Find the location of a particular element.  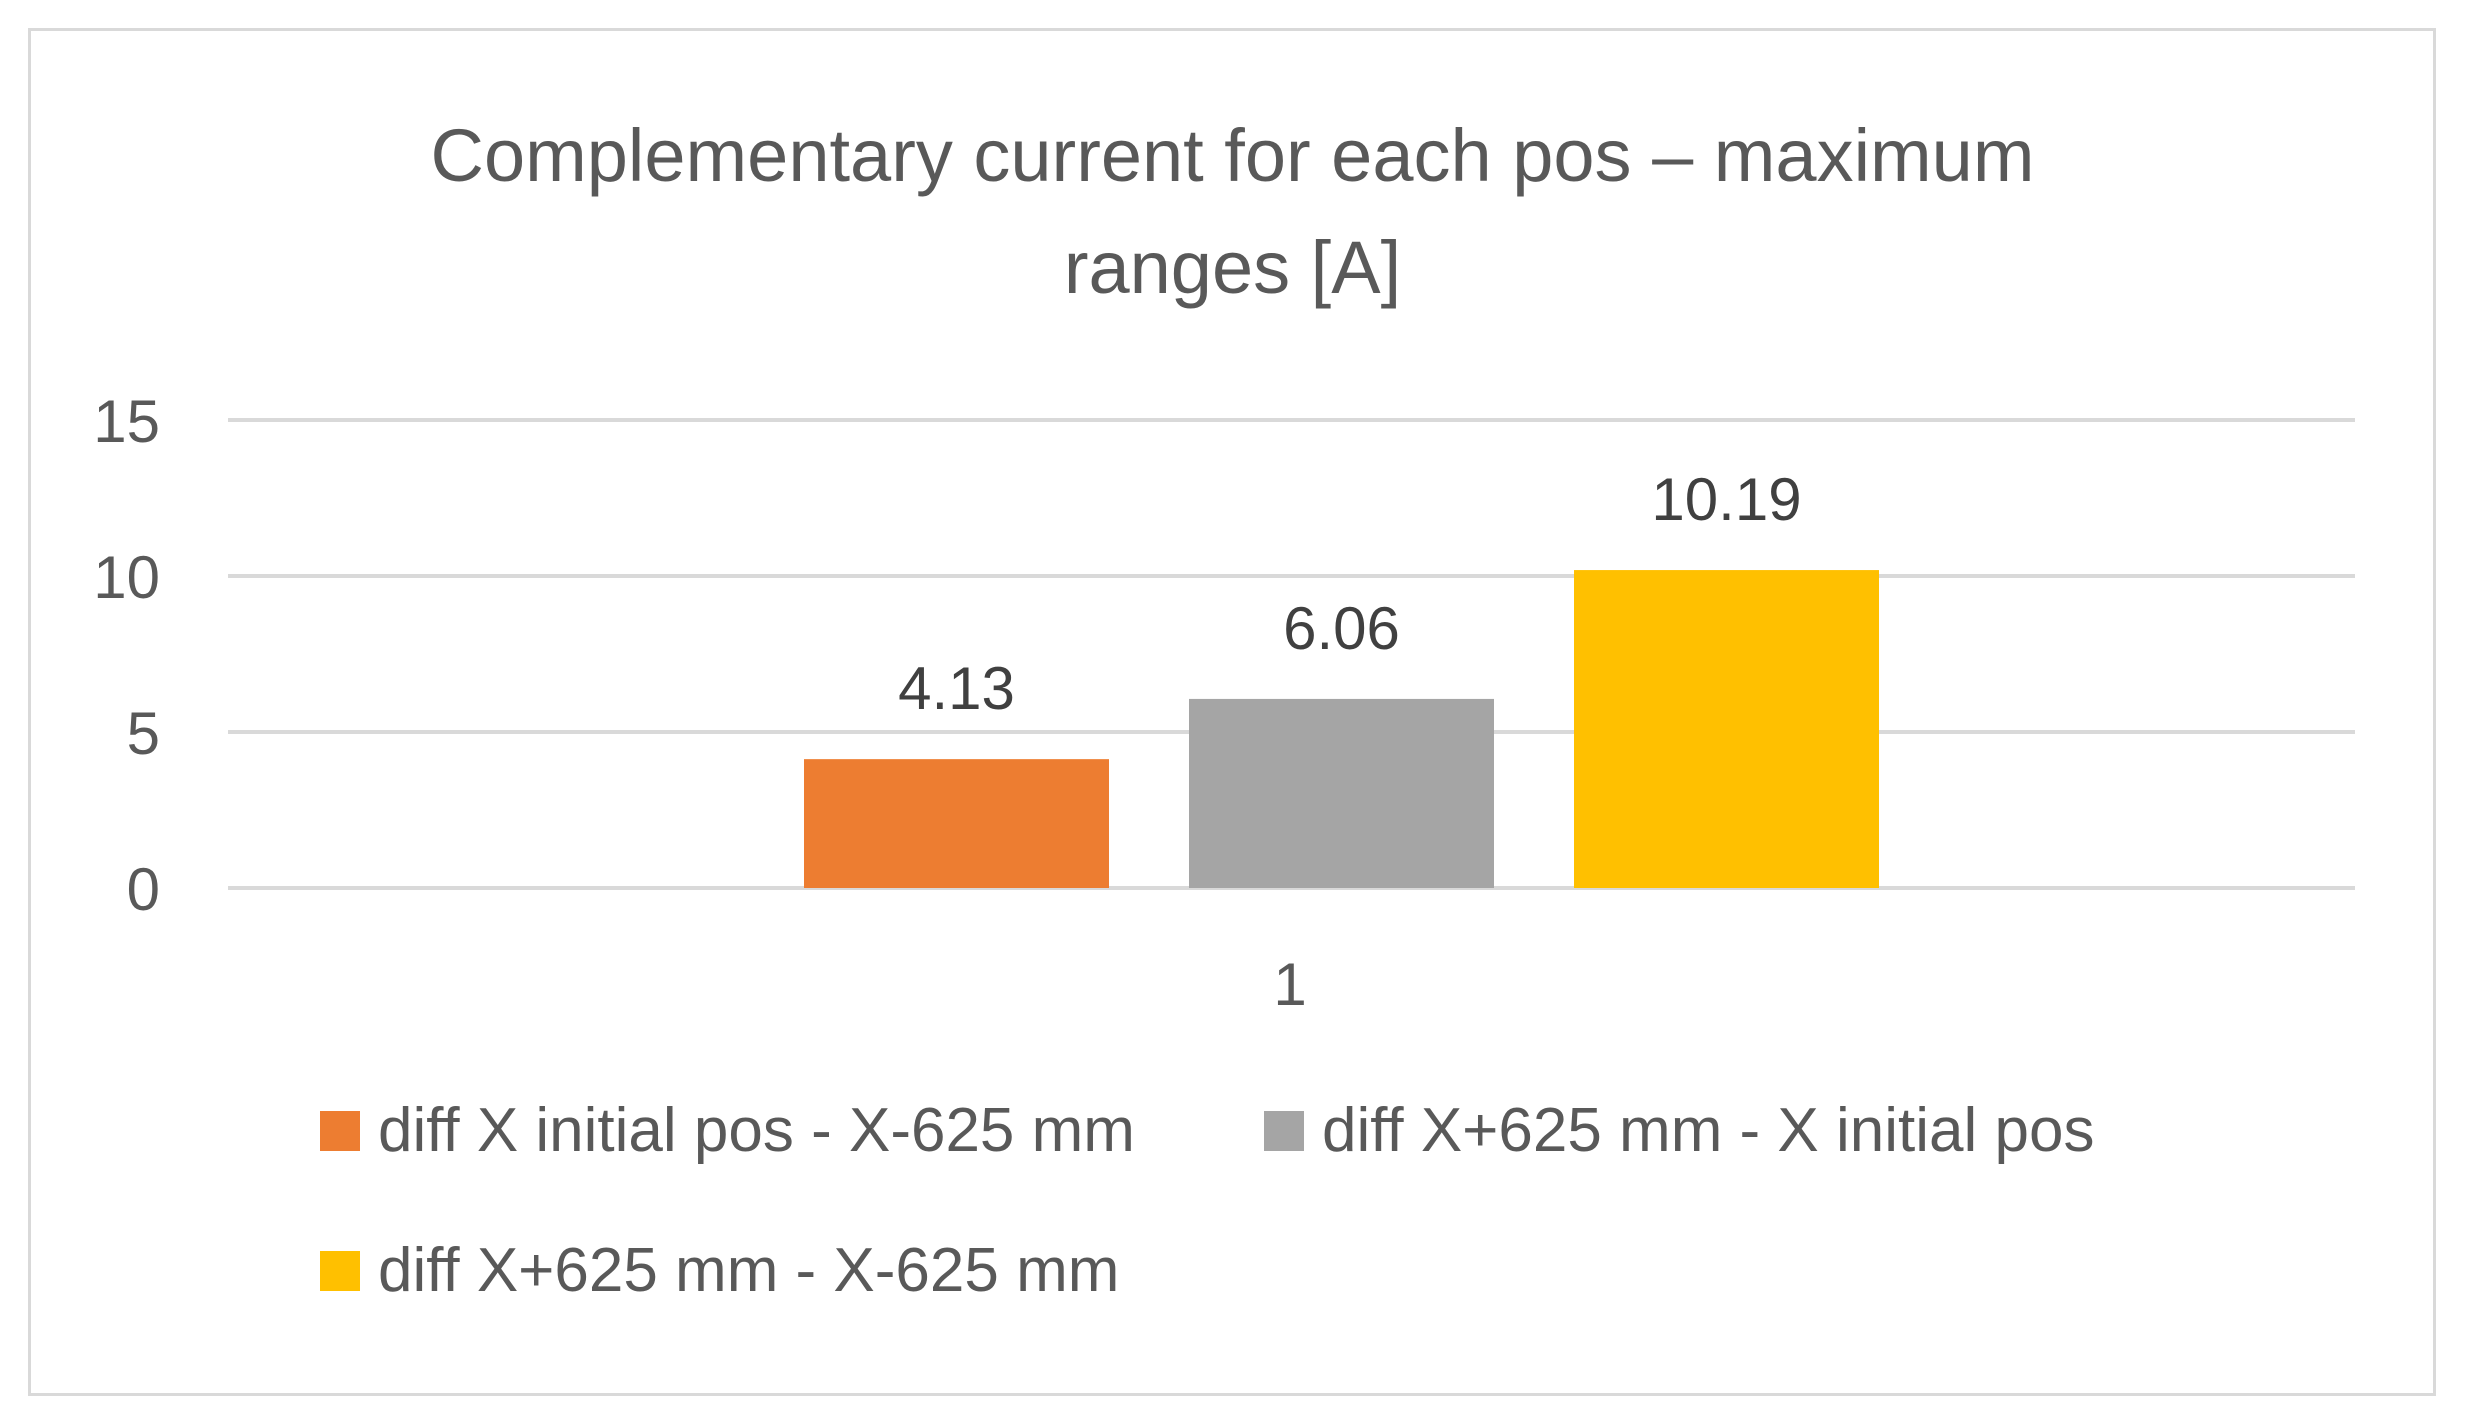

data-label-series-1: 4.13 is located at coordinates (956, 688).